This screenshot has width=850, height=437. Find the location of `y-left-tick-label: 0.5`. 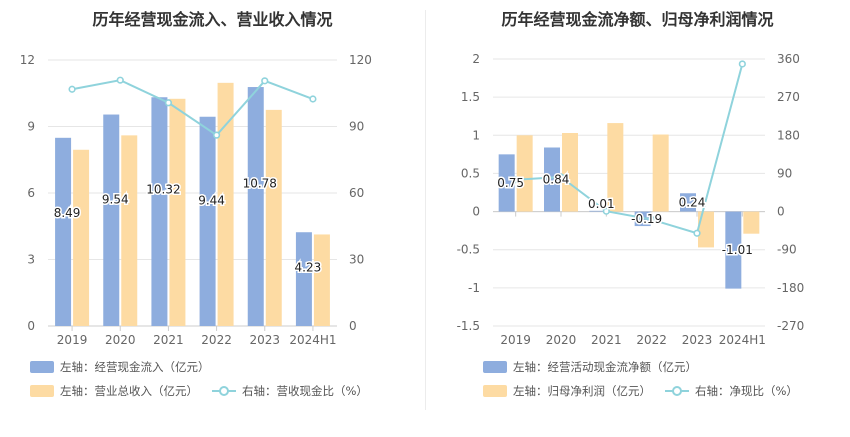

y-left-tick-label: 0.5 is located at coordinates (470, 173).